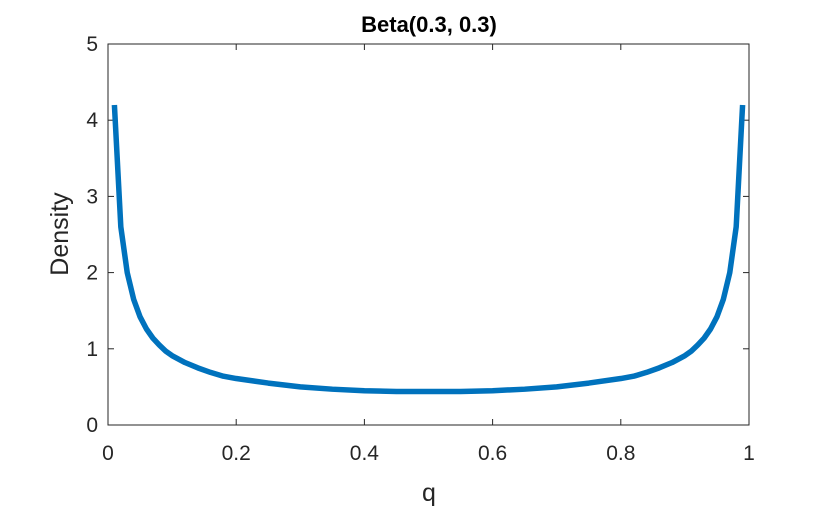 The width and height of the screenshot is (830, 509). What do you see at coordinates (429, 493) in the screenshot?
I see `x-axis-label: q` at bounding box center [429, 493].